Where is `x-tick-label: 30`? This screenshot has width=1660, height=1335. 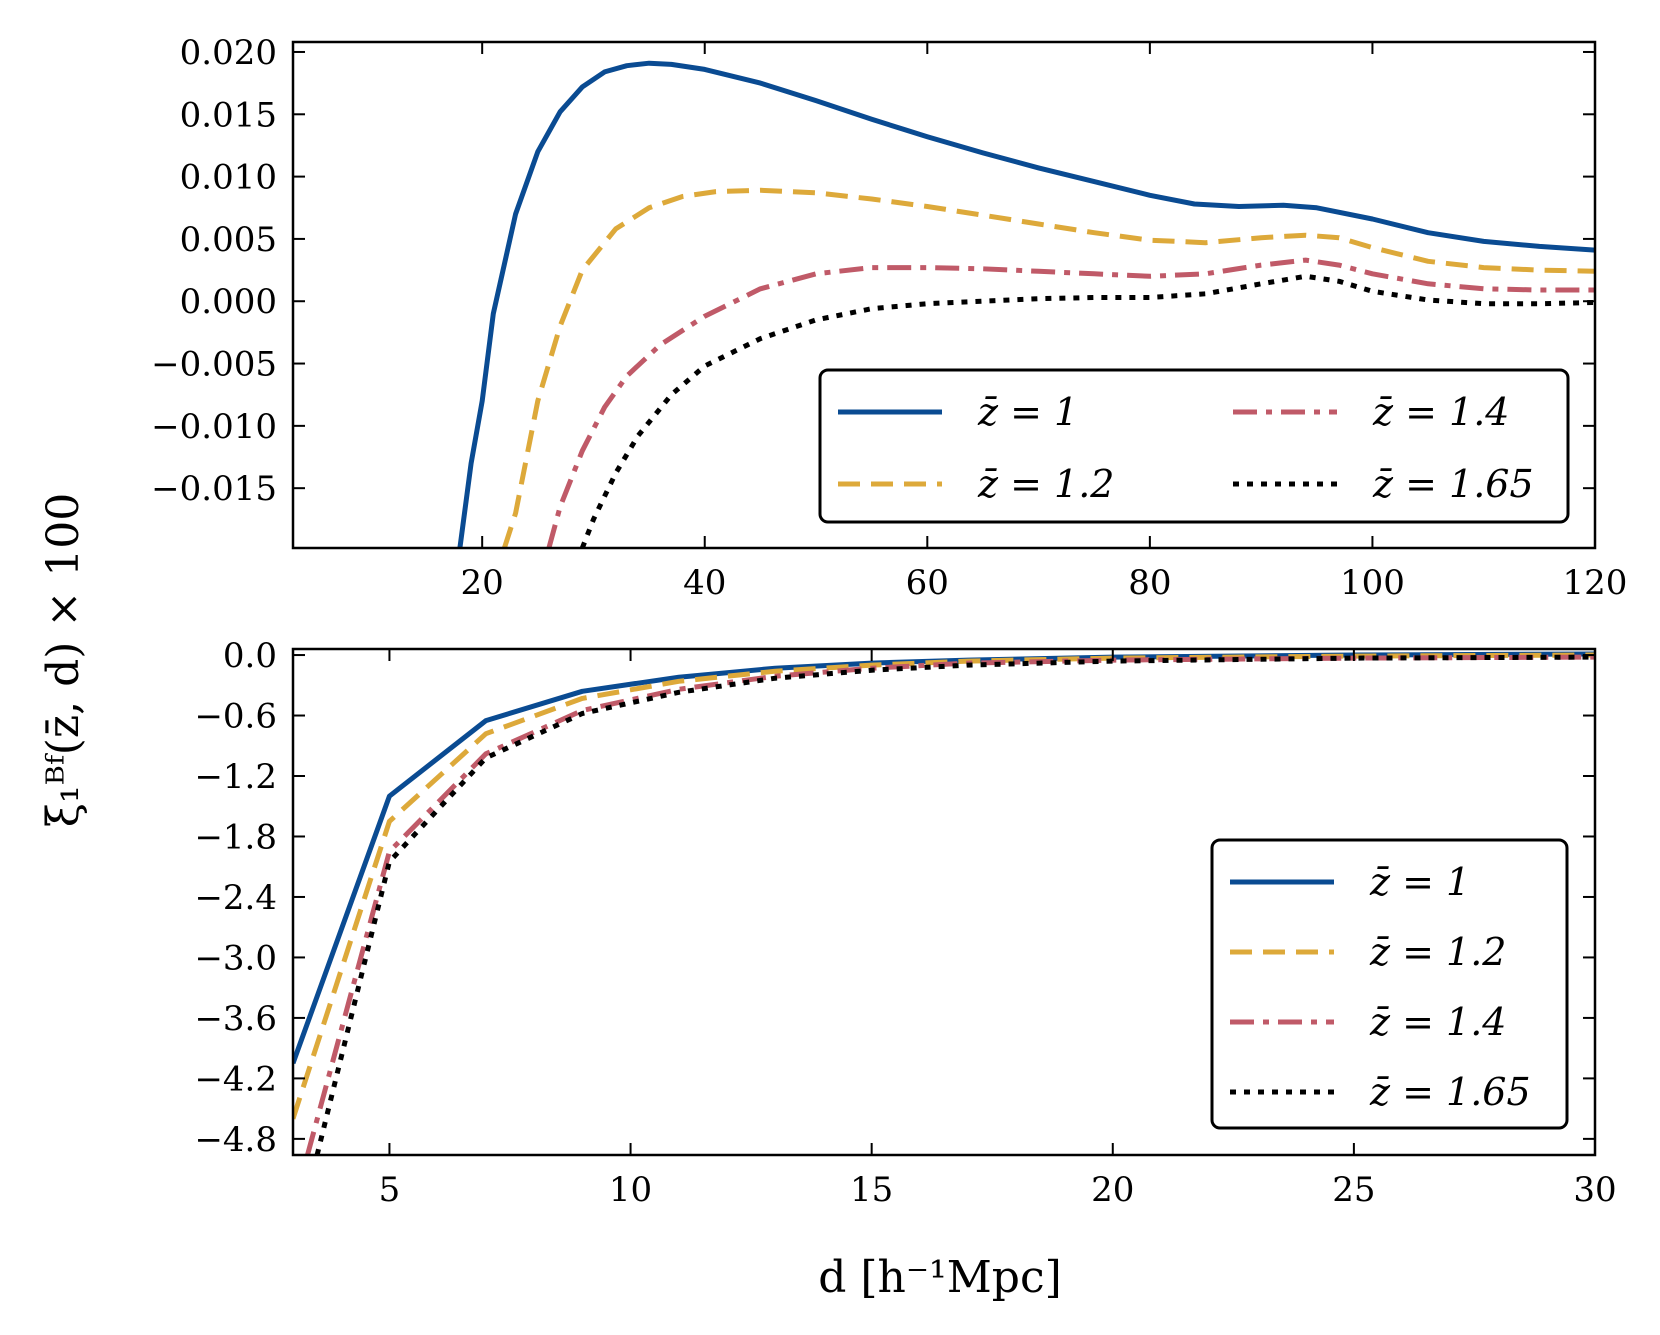 x-tick-label: 30 is located at coordinates (1594, 1190).